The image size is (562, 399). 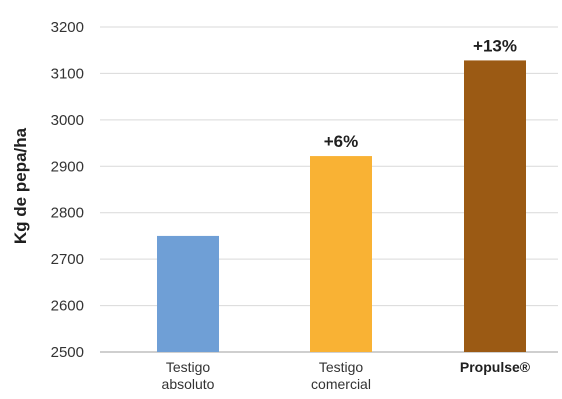 What do you see at coordinates (495, 45) in the screenshot?
I see `data-label: +13%` at bounding box center [495, 45].